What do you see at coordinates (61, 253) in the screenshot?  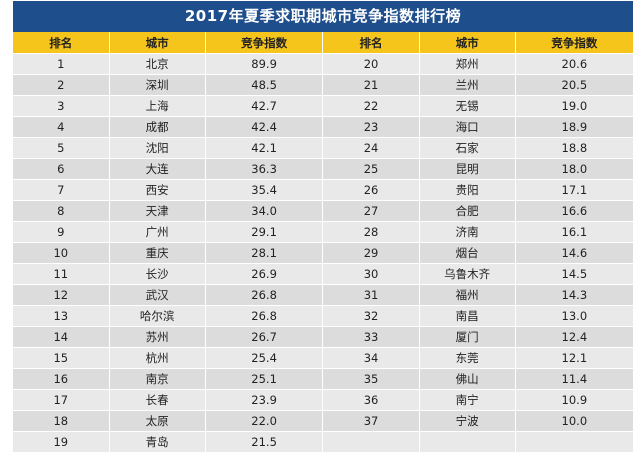 I see `cell-rank-left: 10` at bounding box center [61, 253].